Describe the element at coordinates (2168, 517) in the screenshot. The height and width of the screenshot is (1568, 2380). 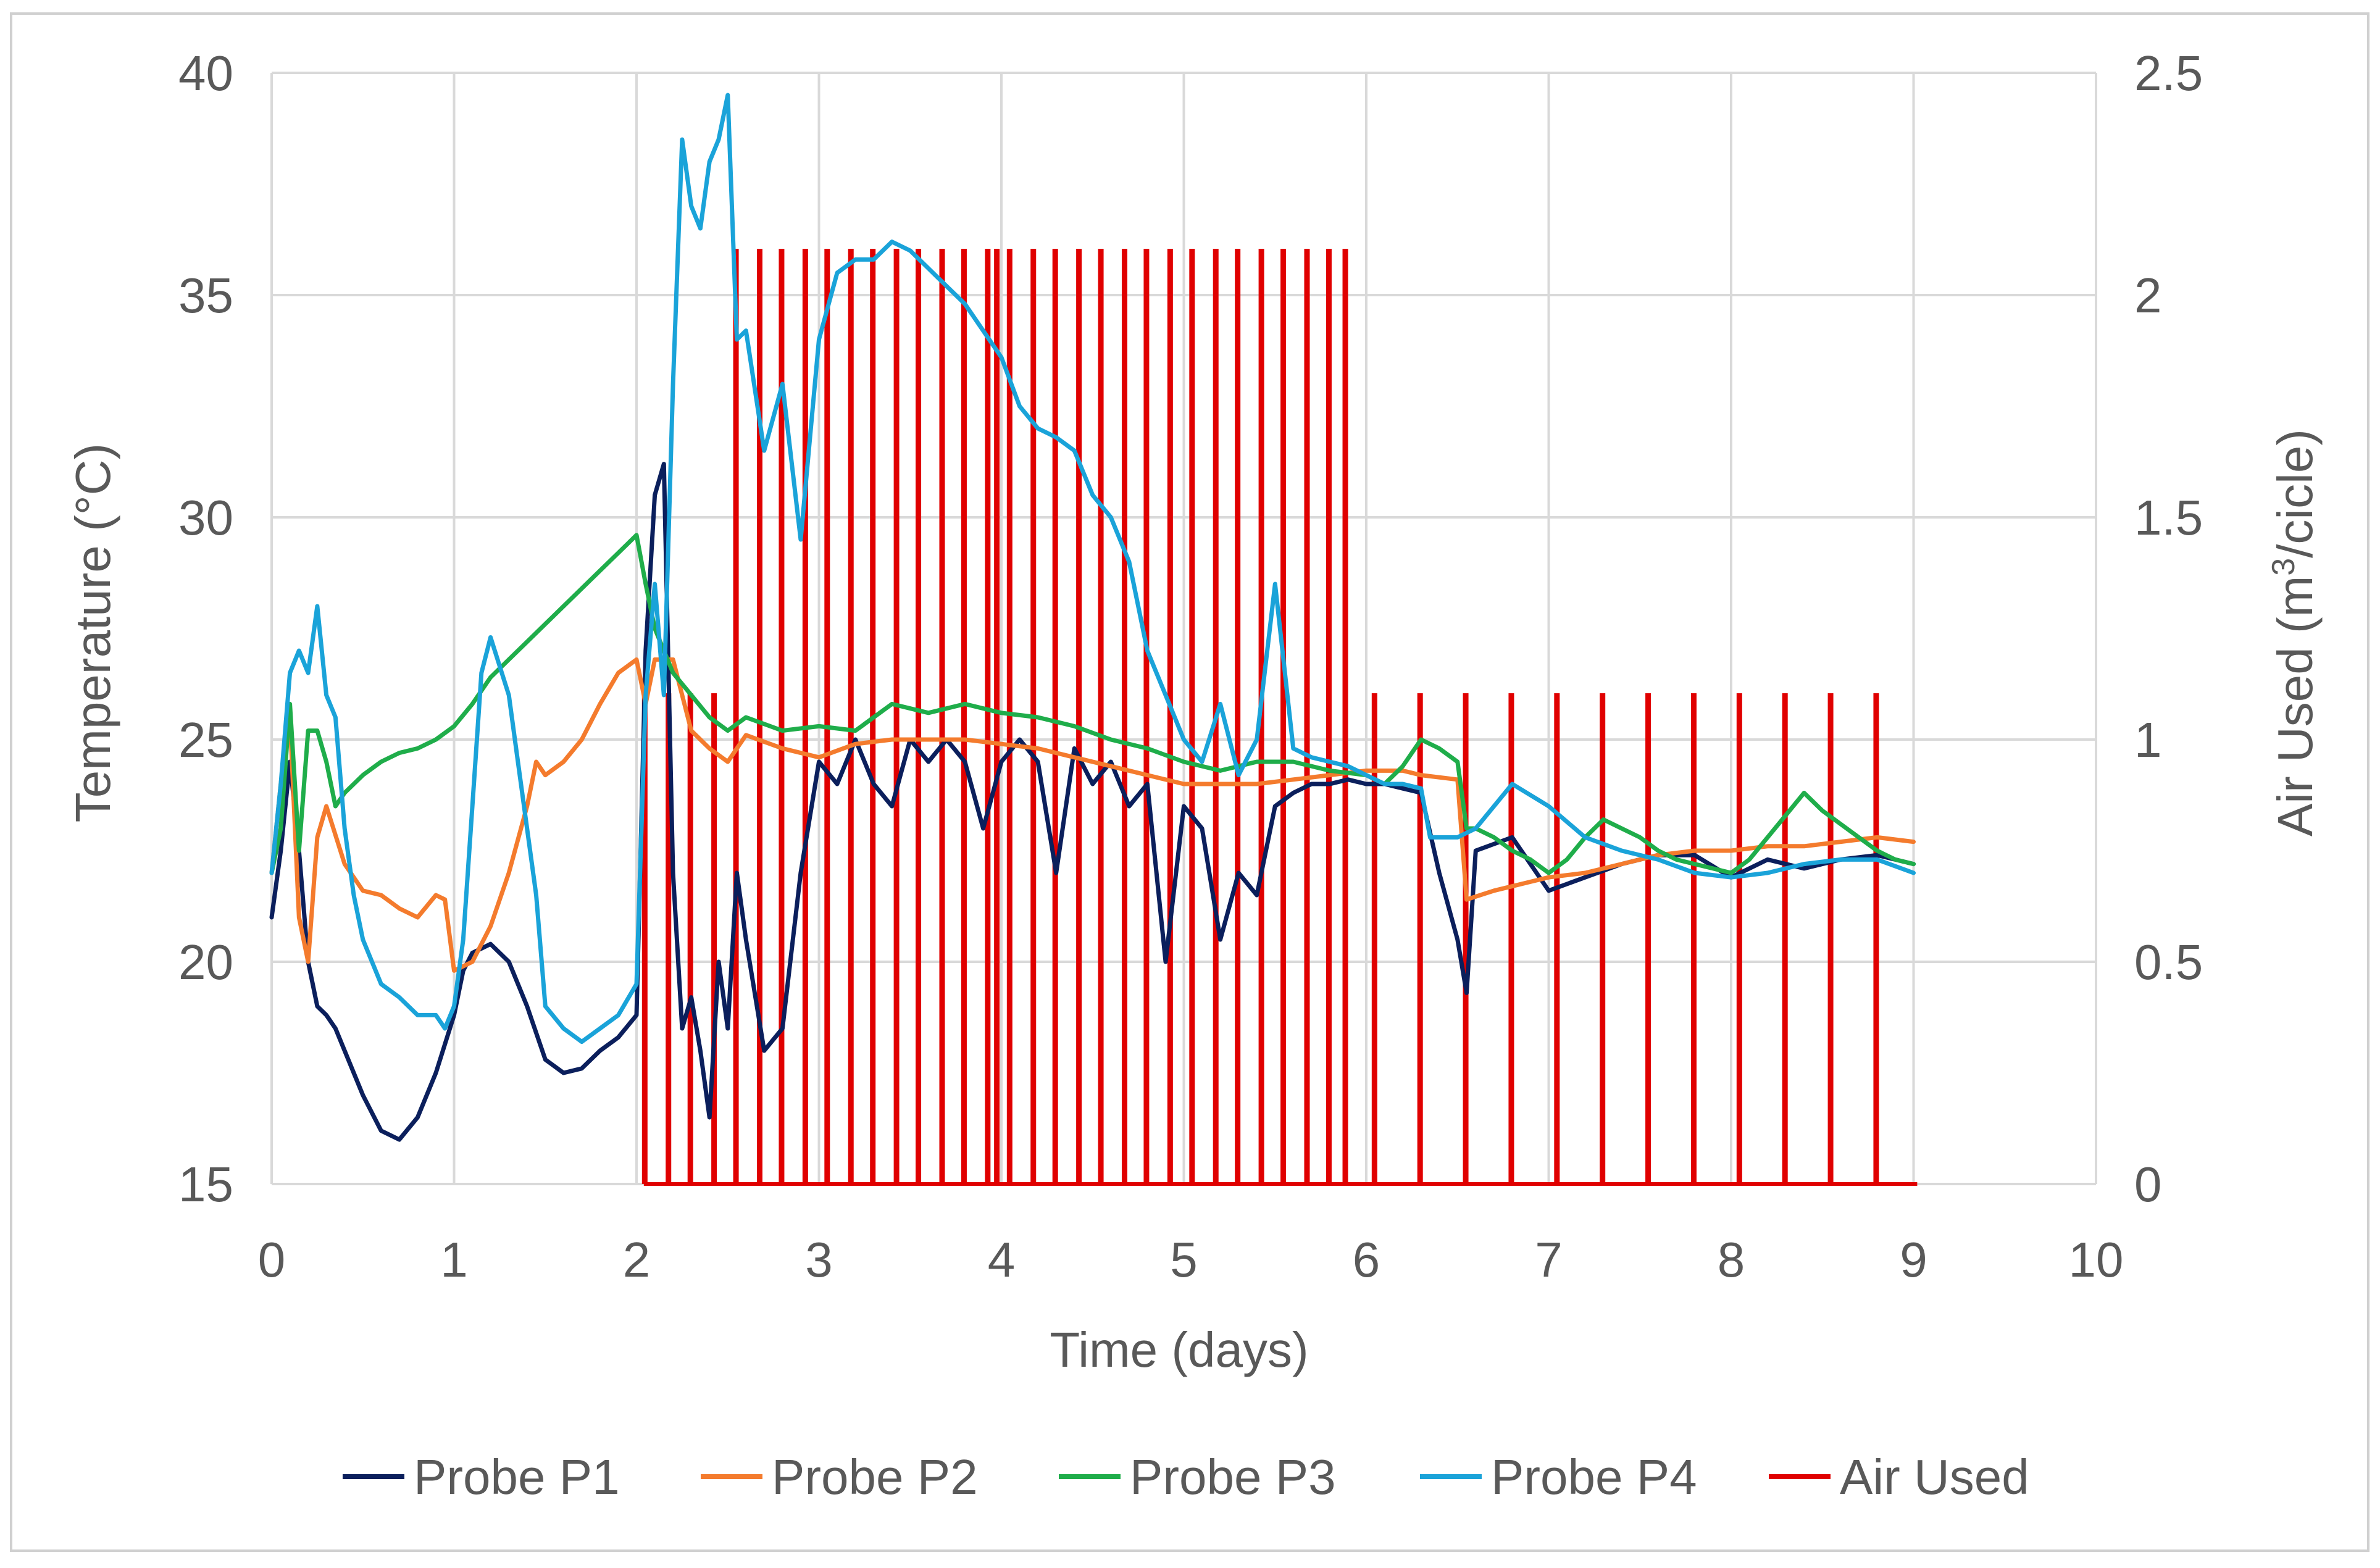
I see `y2-tick-label: 1.5` at that location.